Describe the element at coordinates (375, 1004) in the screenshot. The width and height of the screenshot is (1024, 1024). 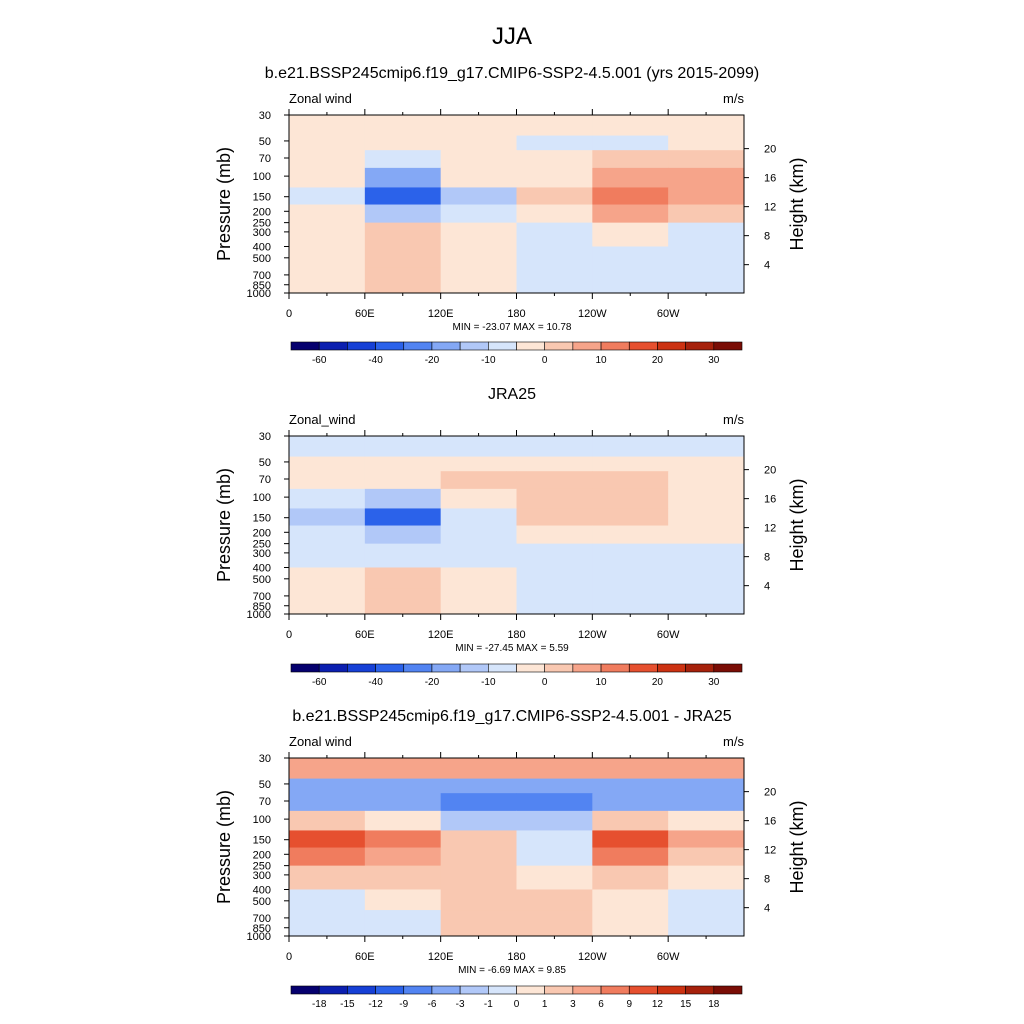
I see `colorbar-label: -12` at that location.